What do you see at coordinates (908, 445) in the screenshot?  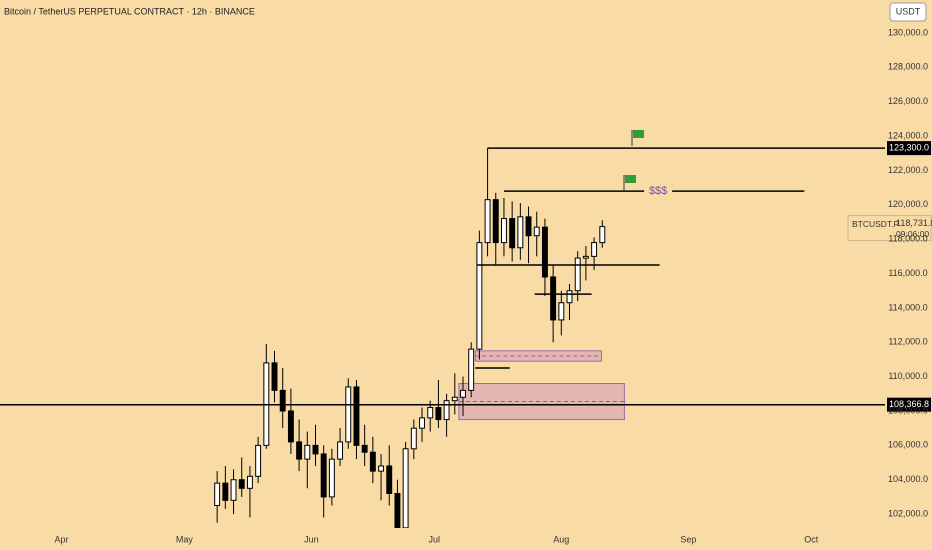 I see `y-tick-label: 106,000.0` at bounding box center [908, 445].